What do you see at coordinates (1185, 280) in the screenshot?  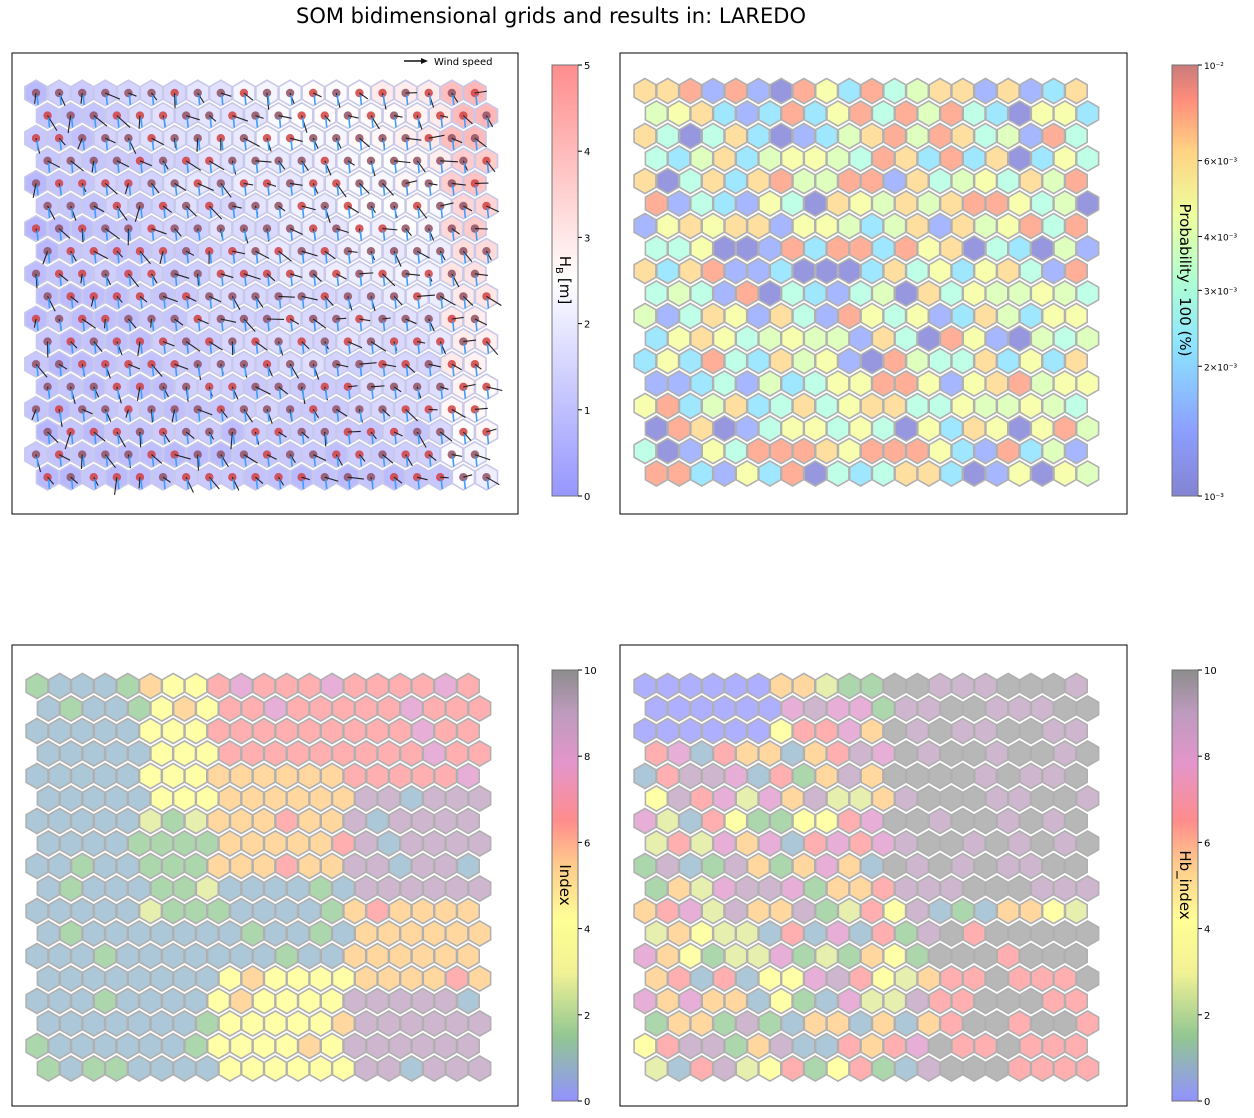 I see `colorbar-label: Probability · 100 (%)` at bounding box center [1185, 280].